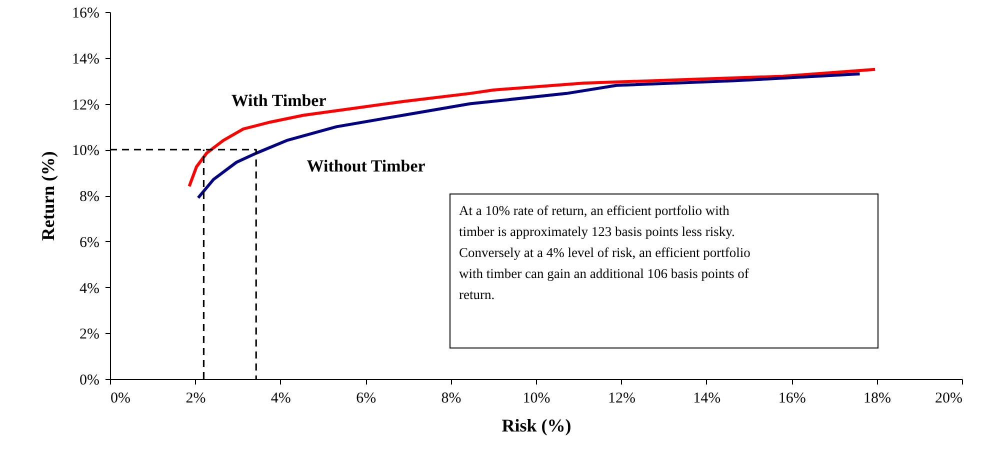 This screenshot has width=985, height=473. I want to click on x-tick-label: 16%, so click(792, 398).